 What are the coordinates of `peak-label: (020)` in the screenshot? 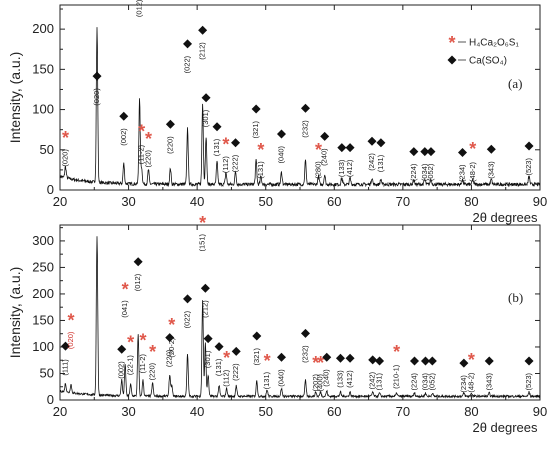 It's located at (70, 340).